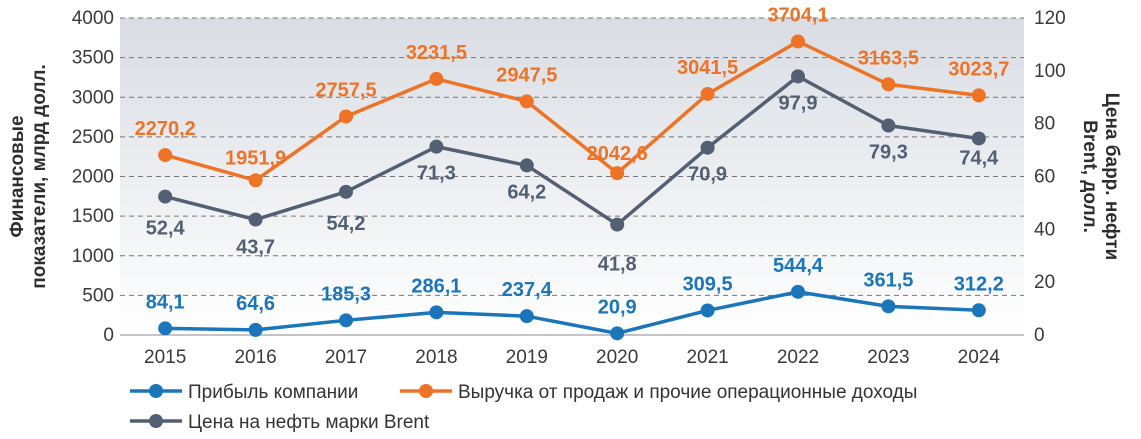 This screenshot has height=439, width=1141. Describe the element at coordinates (166, 229) in the screenshot. I see `data-label: 52,4` at that location.